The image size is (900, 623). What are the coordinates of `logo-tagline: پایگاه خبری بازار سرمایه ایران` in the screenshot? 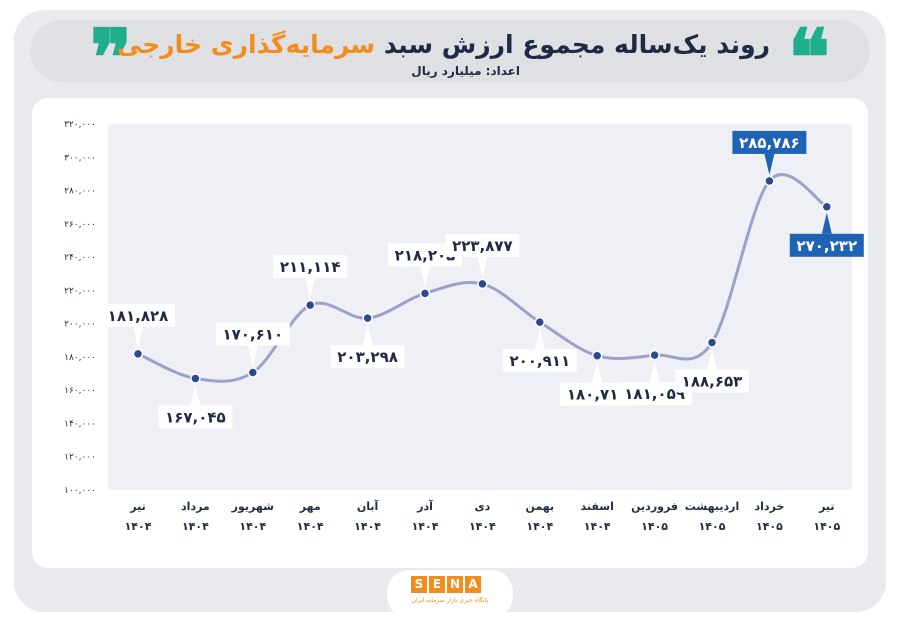 It's located at (450, 600).